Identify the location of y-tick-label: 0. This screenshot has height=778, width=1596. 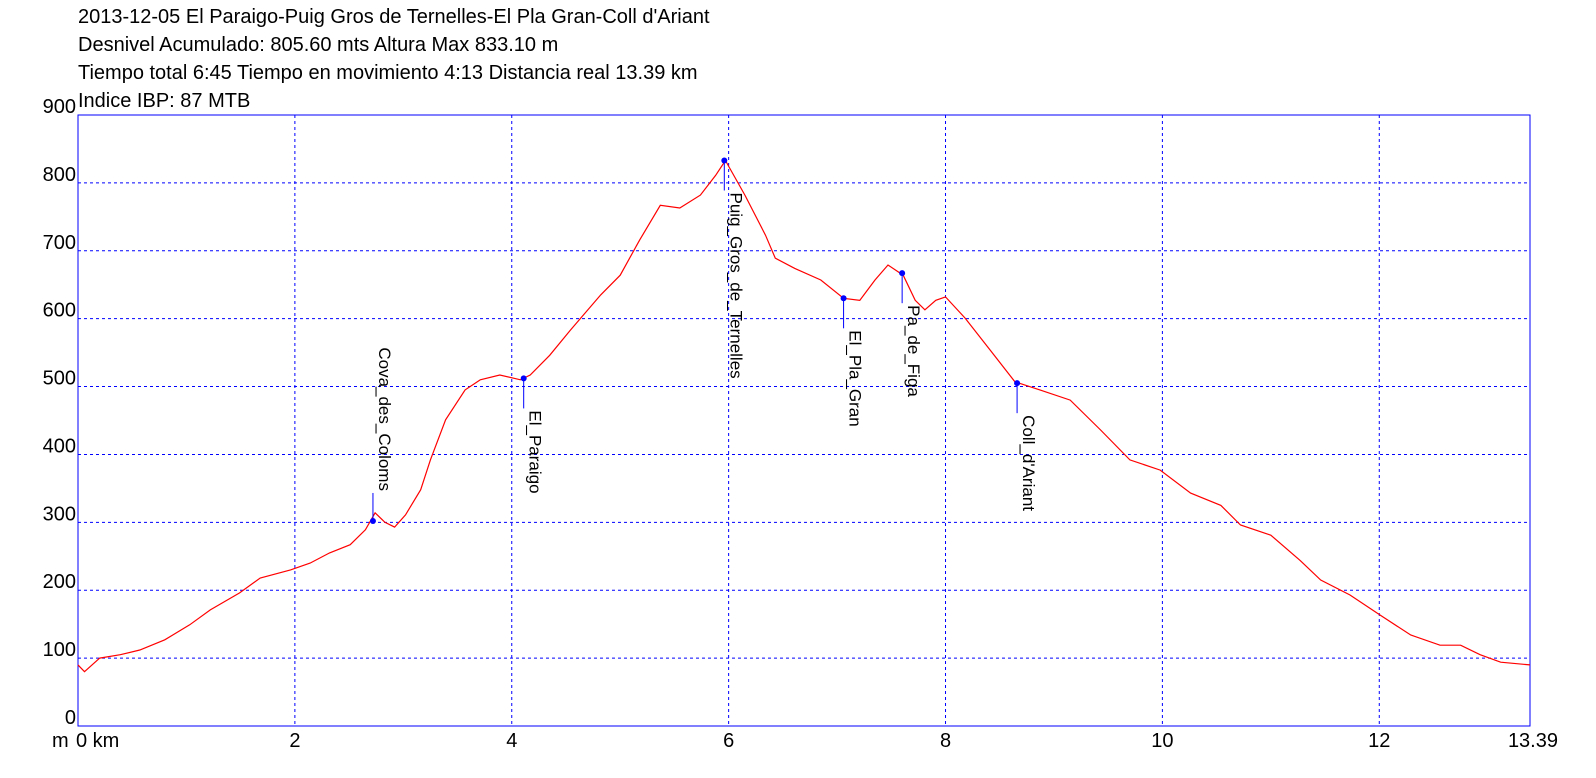
(70, 718).